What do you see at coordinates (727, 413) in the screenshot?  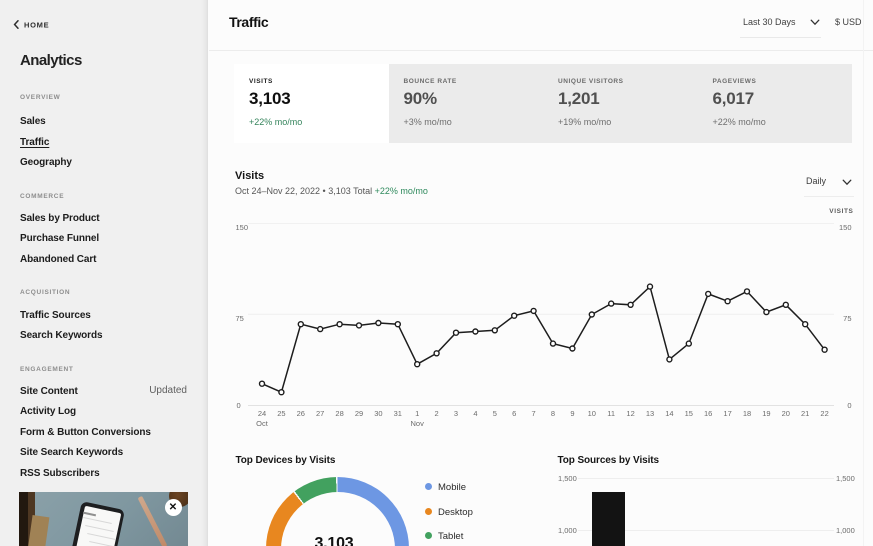 I see `svg-text: 17` at bounding box center [727, 413].